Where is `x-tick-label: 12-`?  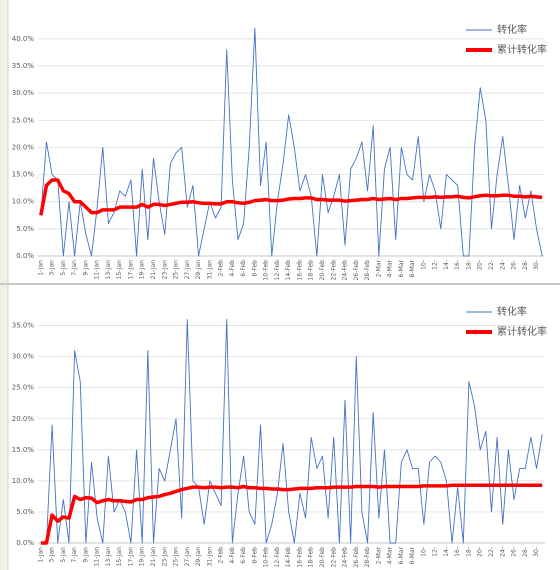 x-tick-label: 12- is located at coordinates (435, 265).